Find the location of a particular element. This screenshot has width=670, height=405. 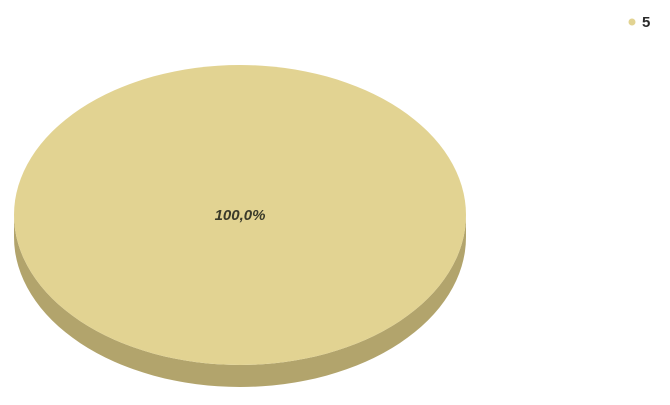

pie-slice-label: 100,0% is located at coordinates (240, 215).